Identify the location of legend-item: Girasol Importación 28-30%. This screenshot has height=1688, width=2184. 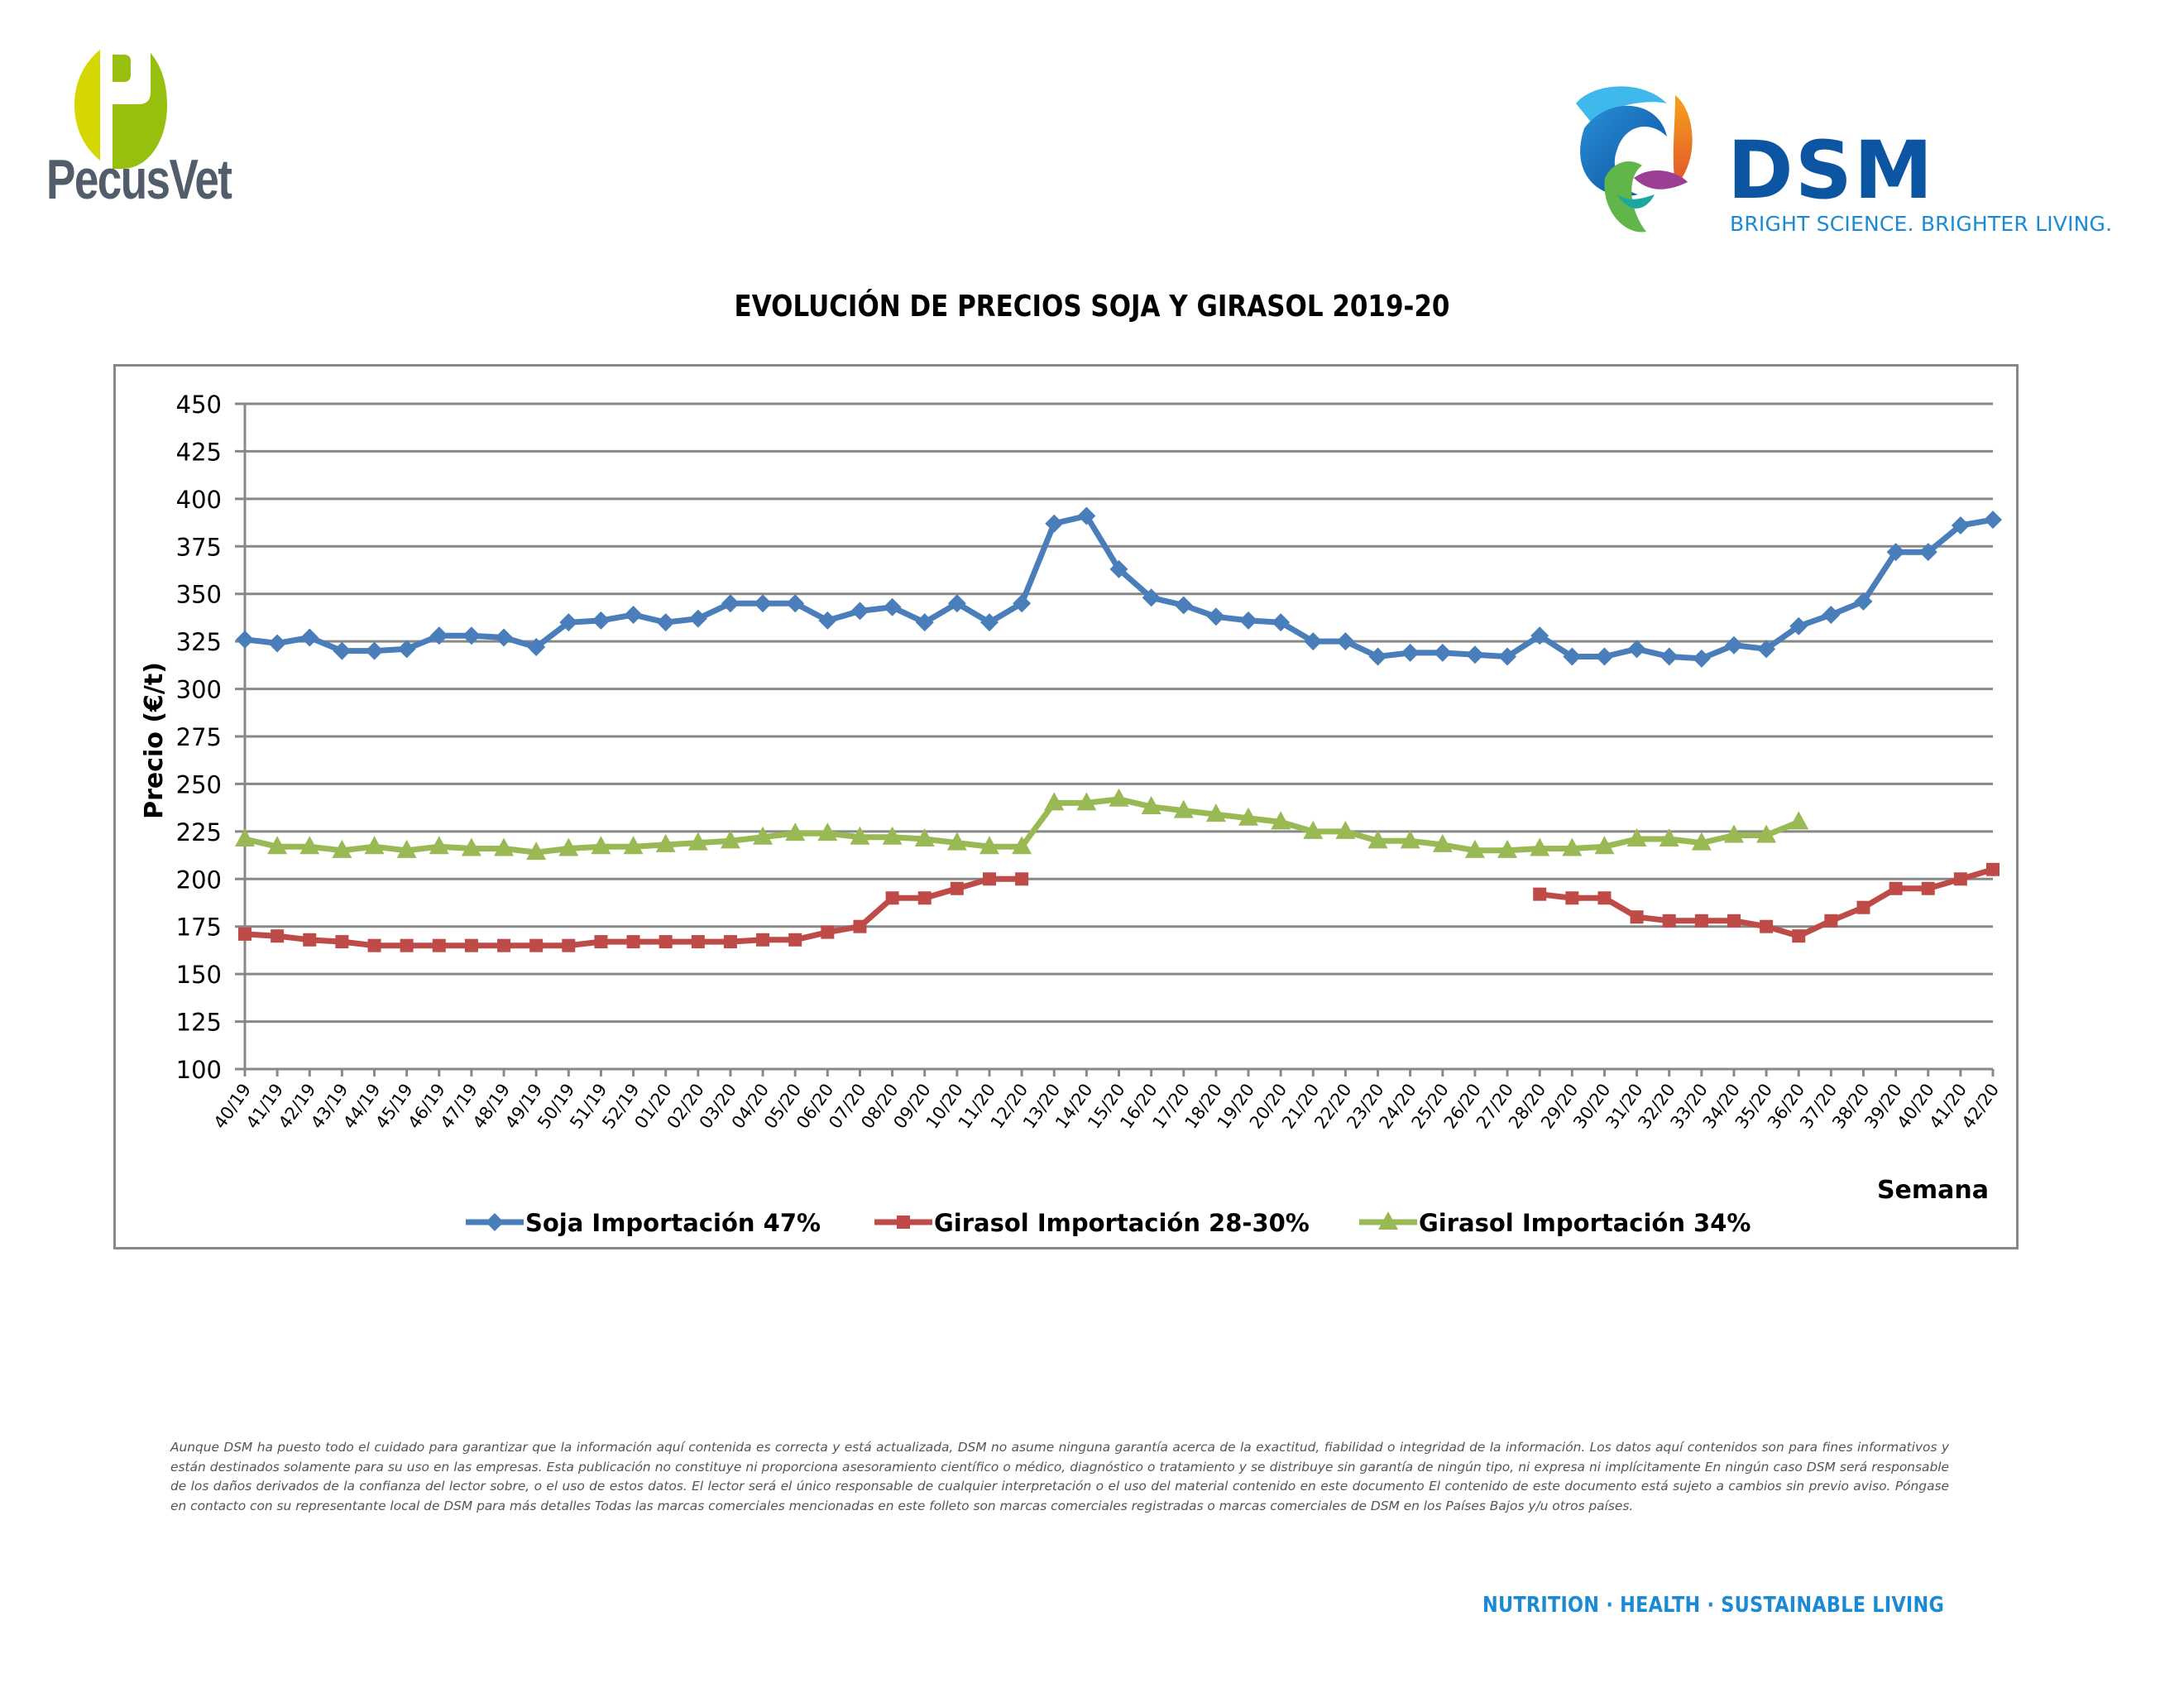
(1092, 1223).